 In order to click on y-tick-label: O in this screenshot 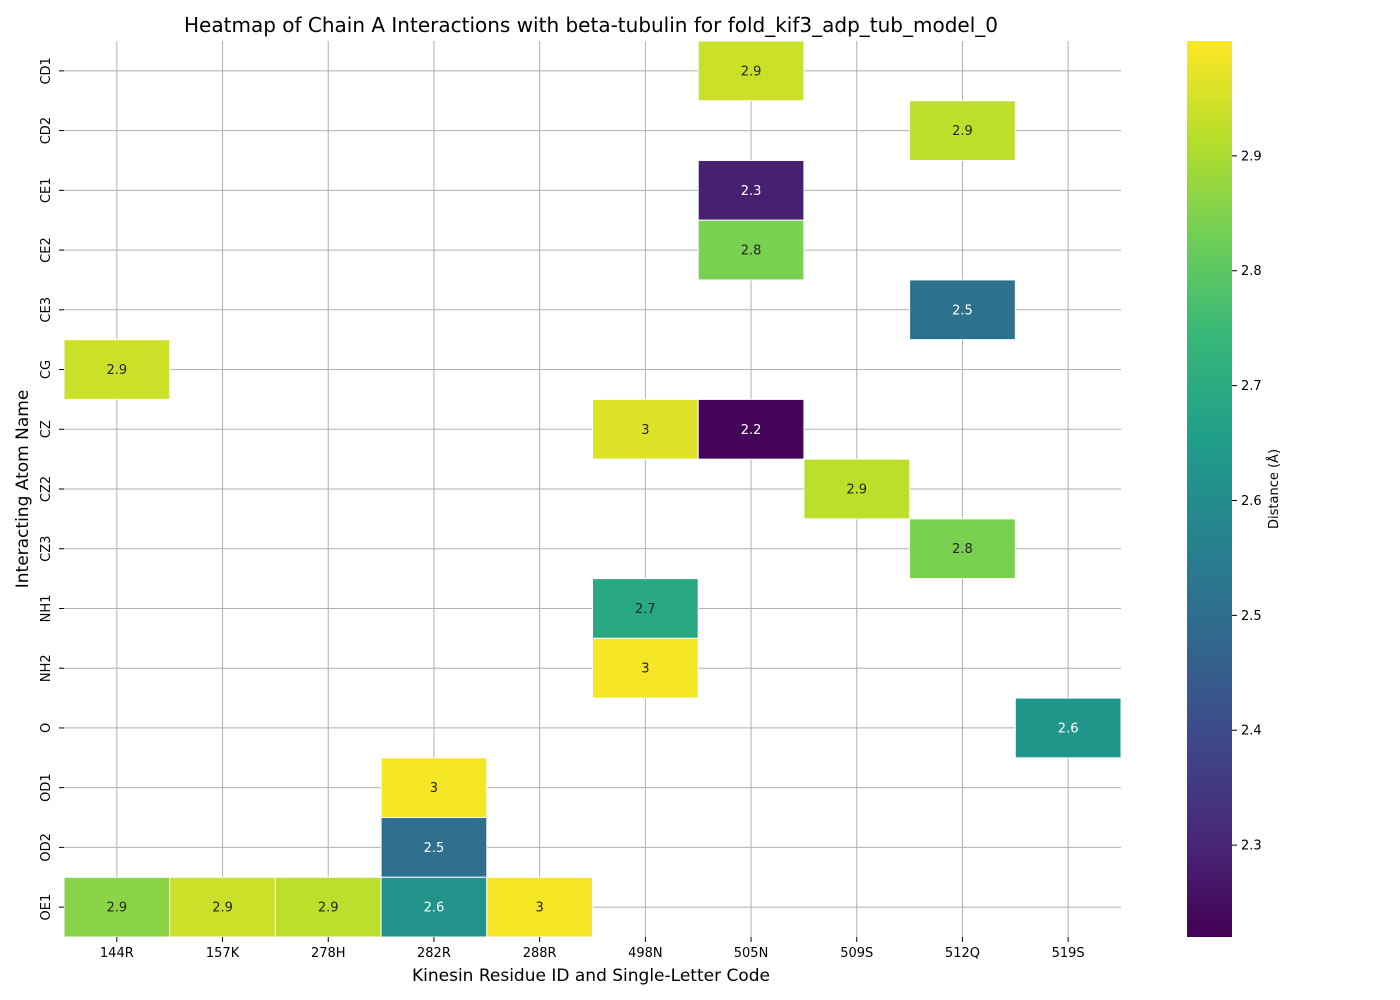, I will do `click(46, 728)`.